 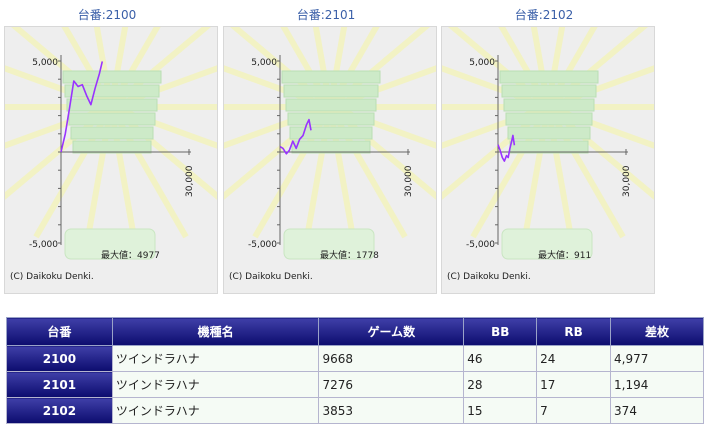 What do you see at coordinates (130, 255) in the screenshot?
I see `max-value-label: 最大値：4977` at bounding box center [130, 255].